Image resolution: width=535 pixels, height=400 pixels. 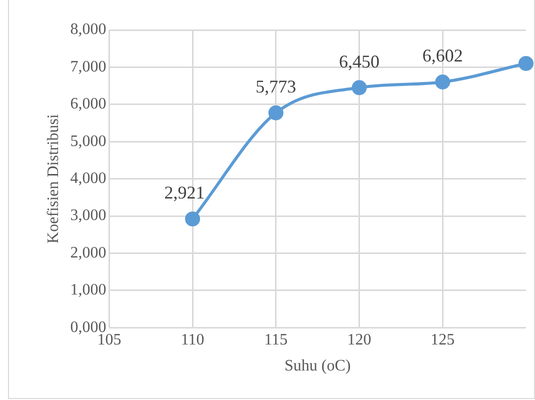 What do you see at coordinates (276, 339) in the screenshot?
I see `x-tick-label: 115` at bounding box center [276, 339].